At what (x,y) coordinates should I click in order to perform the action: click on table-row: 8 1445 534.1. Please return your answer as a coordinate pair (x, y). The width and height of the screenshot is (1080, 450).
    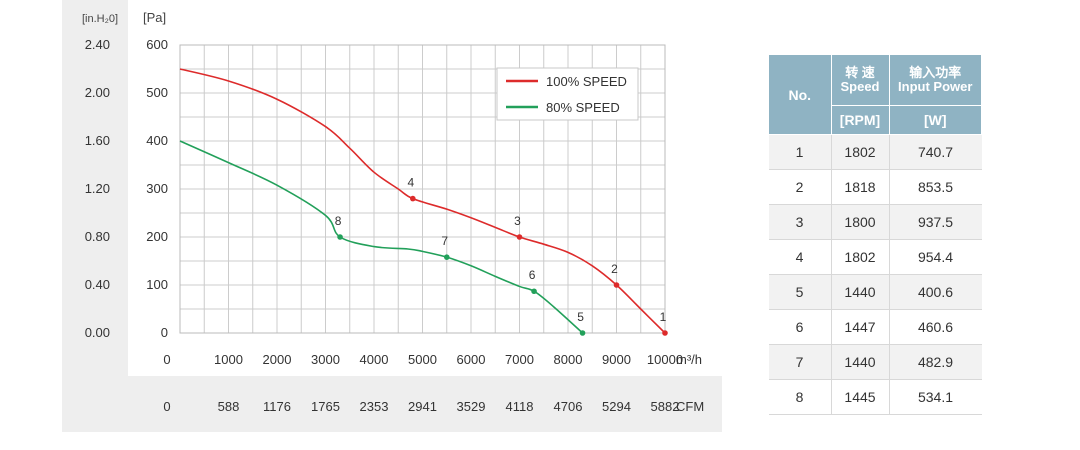
    Looking at the image, I should click on (875, 397).